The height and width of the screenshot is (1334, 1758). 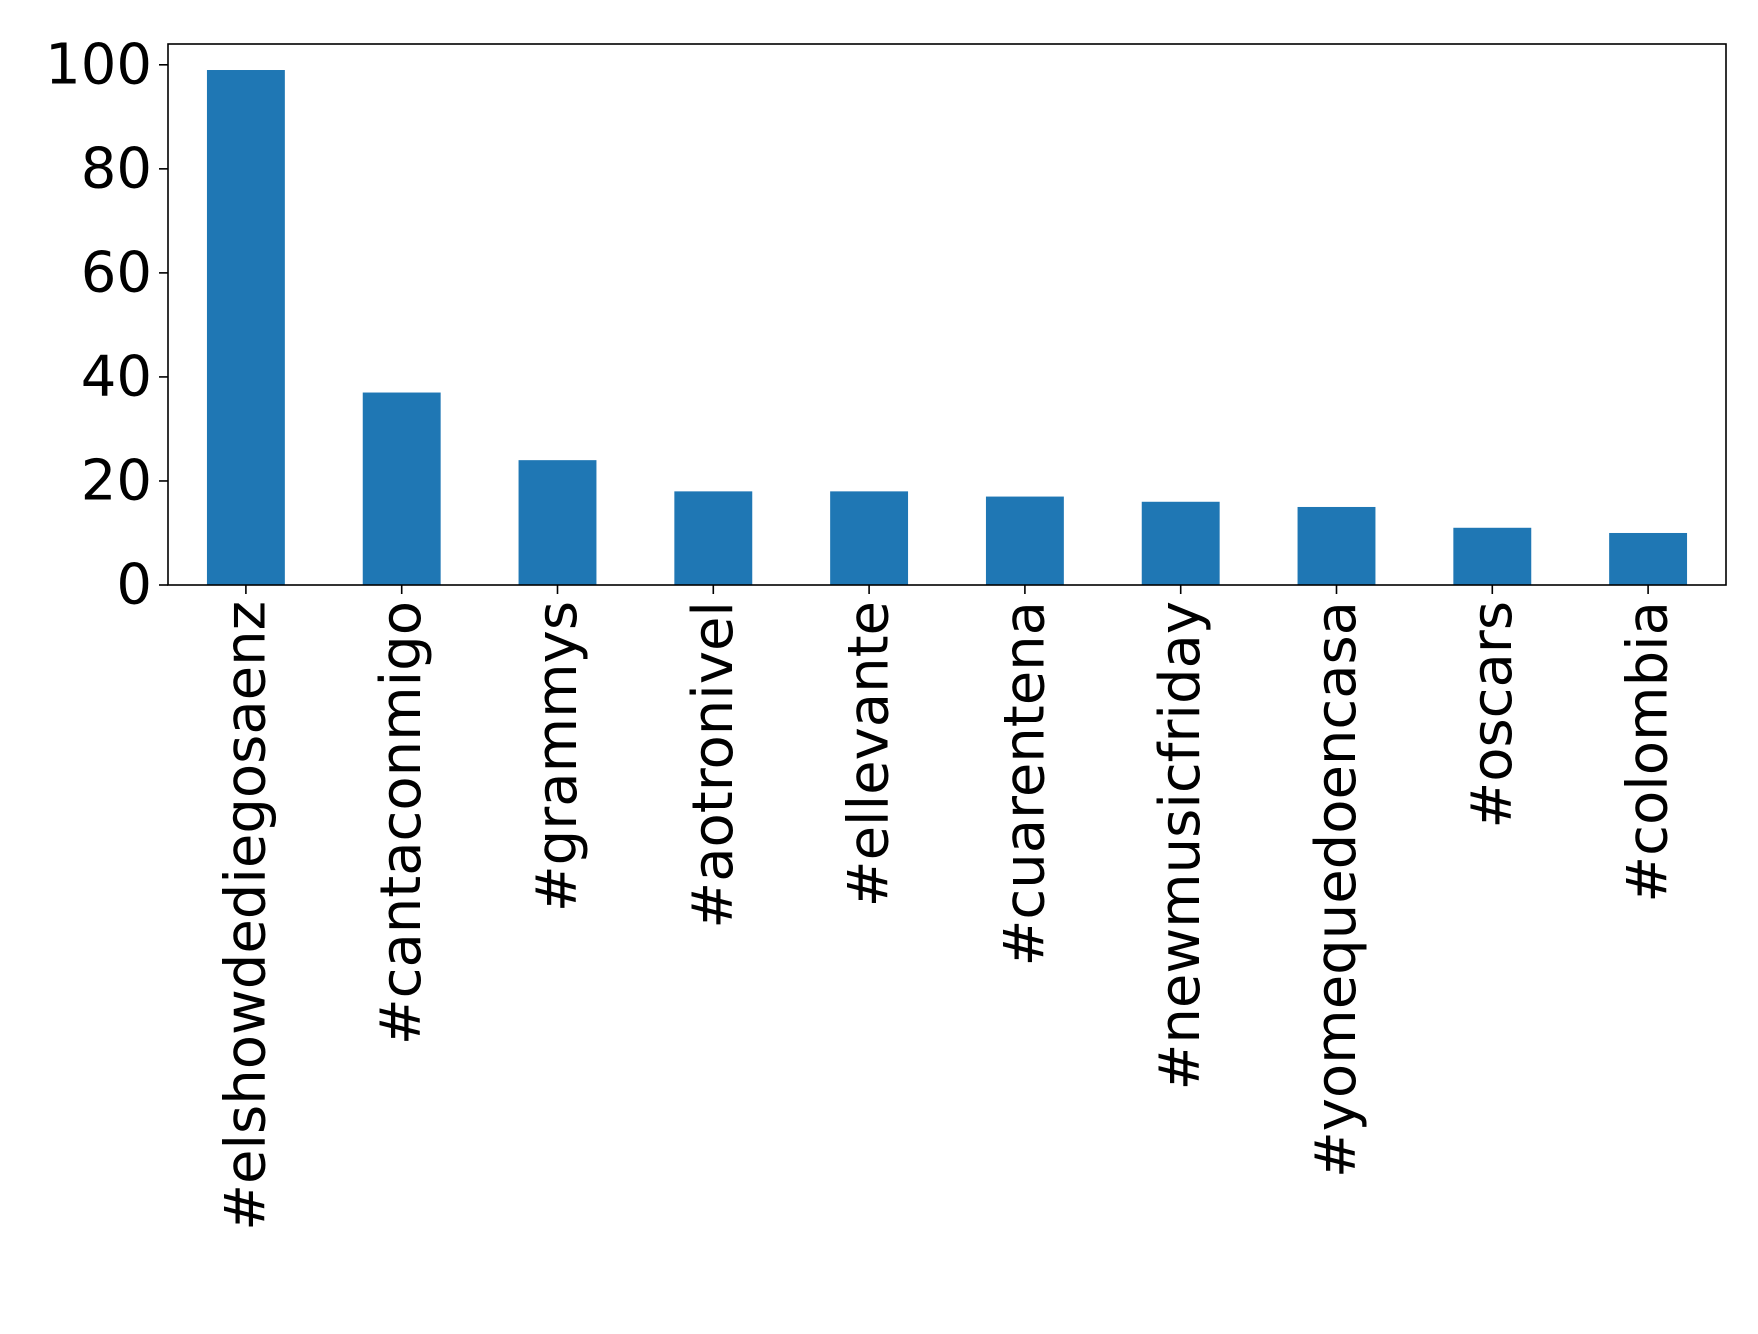 What do you see at coordinates (1180, 543) in the screenshot?
I see `bar-newmusicfriday` at bounding box center [1180, 543].